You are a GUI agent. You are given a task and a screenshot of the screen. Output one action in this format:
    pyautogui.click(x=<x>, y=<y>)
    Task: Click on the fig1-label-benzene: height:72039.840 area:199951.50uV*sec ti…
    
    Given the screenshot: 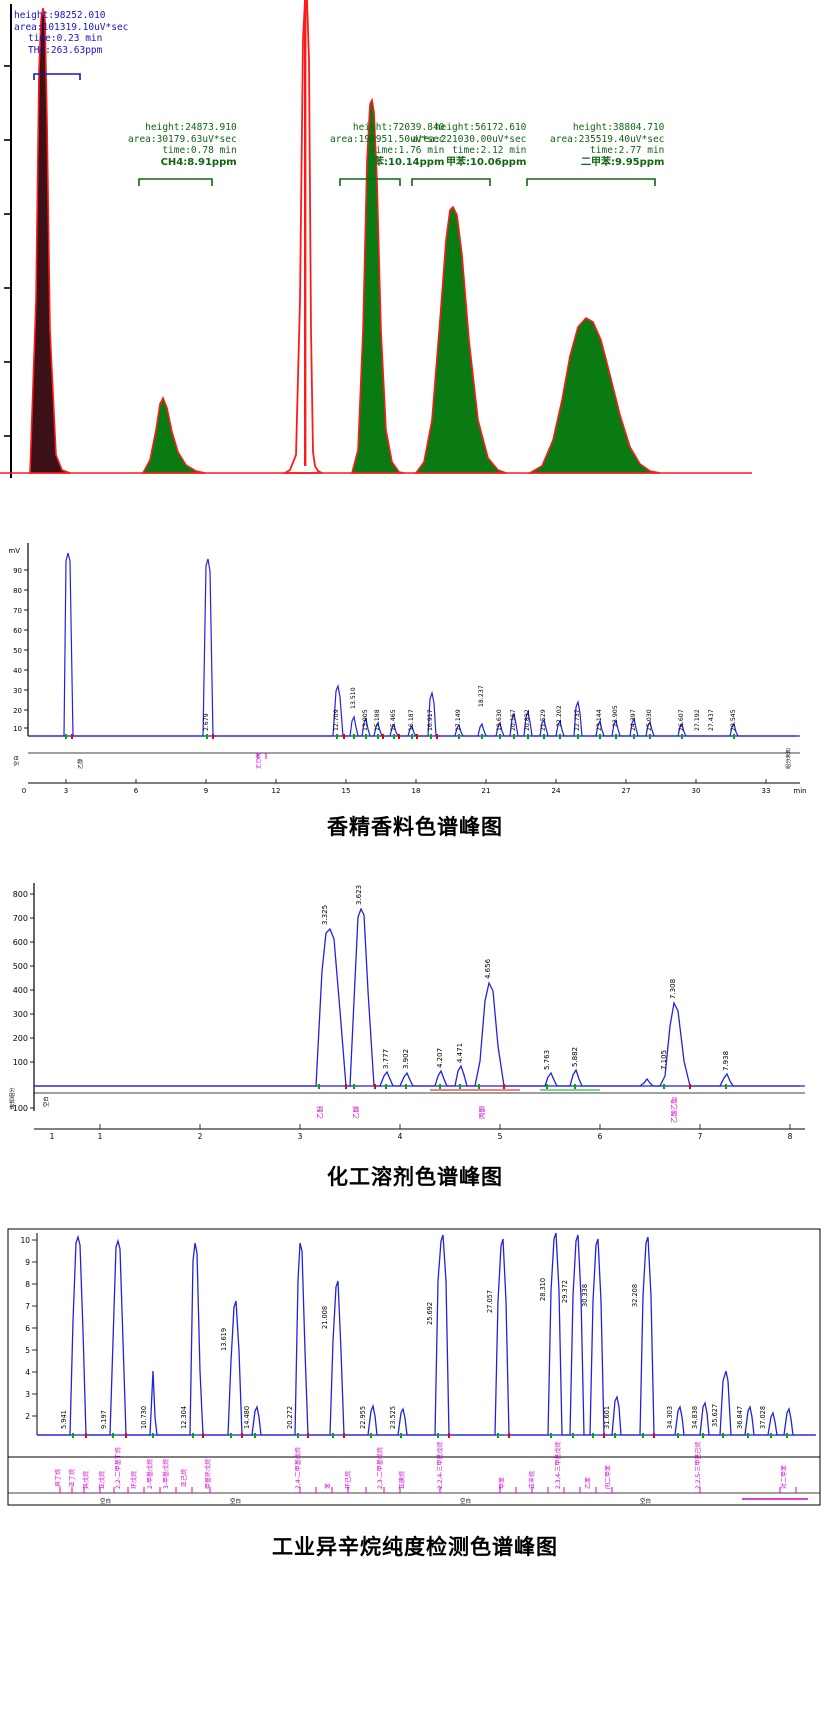 What is the action you would take?
    pyautogui.click(x=387, y=145)
    